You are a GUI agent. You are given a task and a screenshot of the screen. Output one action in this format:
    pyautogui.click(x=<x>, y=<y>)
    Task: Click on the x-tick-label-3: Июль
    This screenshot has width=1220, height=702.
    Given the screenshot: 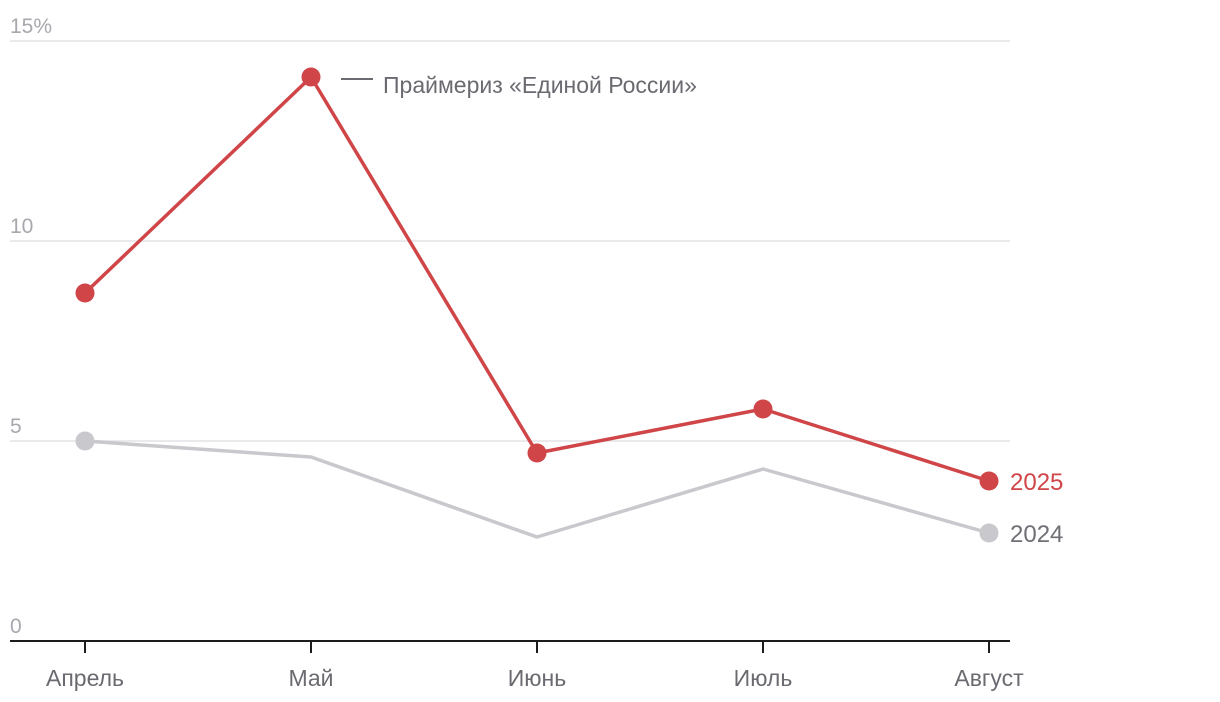 What is the action you would take?
    pyautogui.click(x=763, y=678)
    